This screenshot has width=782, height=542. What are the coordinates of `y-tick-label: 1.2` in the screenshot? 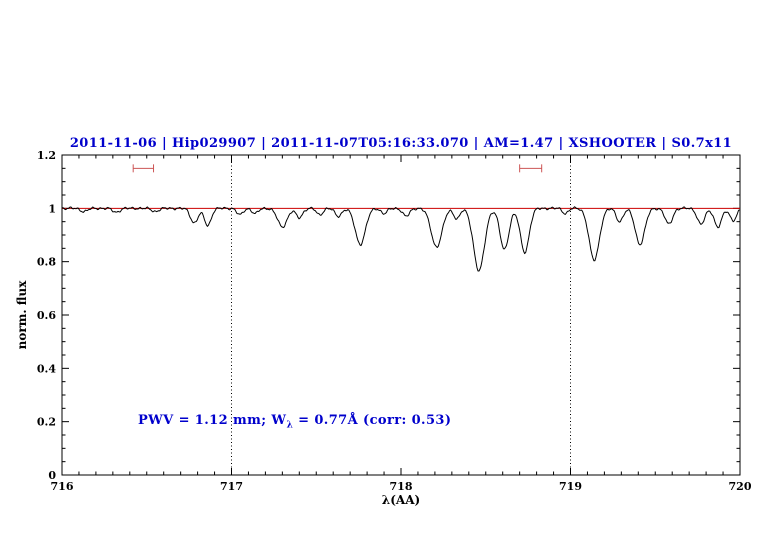 It's located at (46, 155).